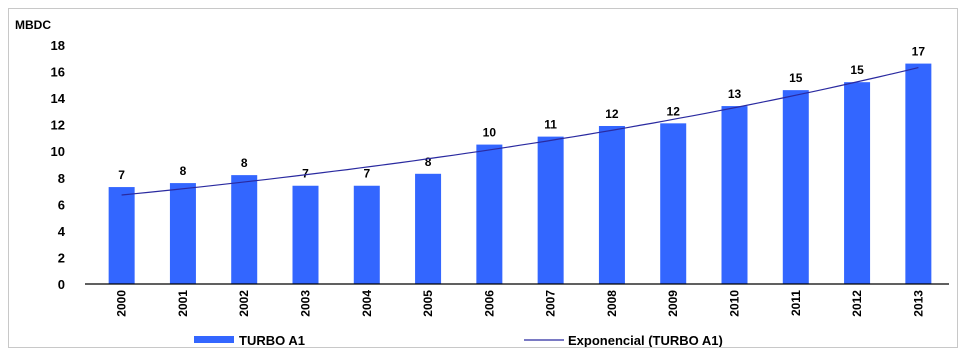 This screenshot has height=356, width=966. Describe the element at coordinates (857, 183) in the screenshot. I see `bar-2012` at that location.